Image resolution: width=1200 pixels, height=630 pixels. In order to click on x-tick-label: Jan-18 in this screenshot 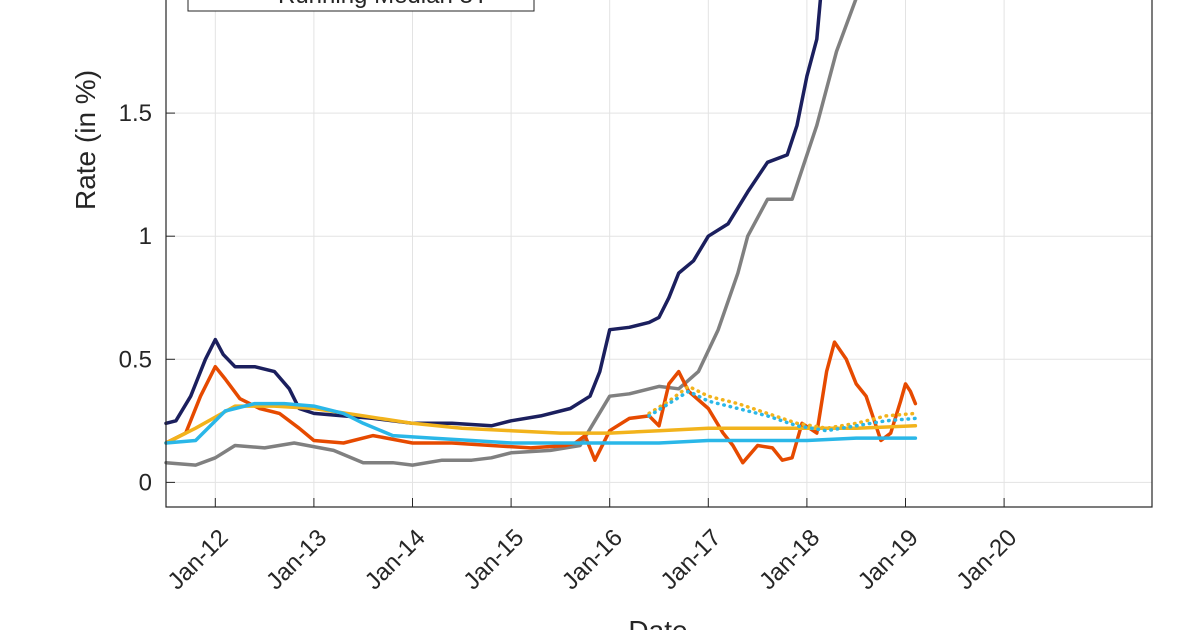, I will do `click(789, 559)`.